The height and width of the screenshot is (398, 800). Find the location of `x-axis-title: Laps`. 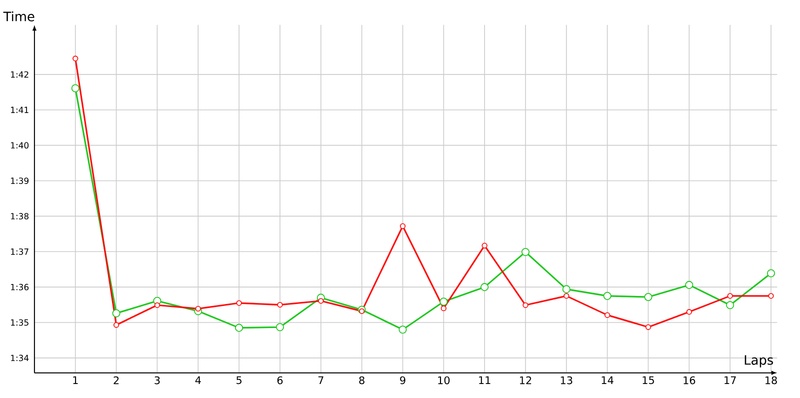

x-axis-title: Laps is located at coordinates (759, 361).